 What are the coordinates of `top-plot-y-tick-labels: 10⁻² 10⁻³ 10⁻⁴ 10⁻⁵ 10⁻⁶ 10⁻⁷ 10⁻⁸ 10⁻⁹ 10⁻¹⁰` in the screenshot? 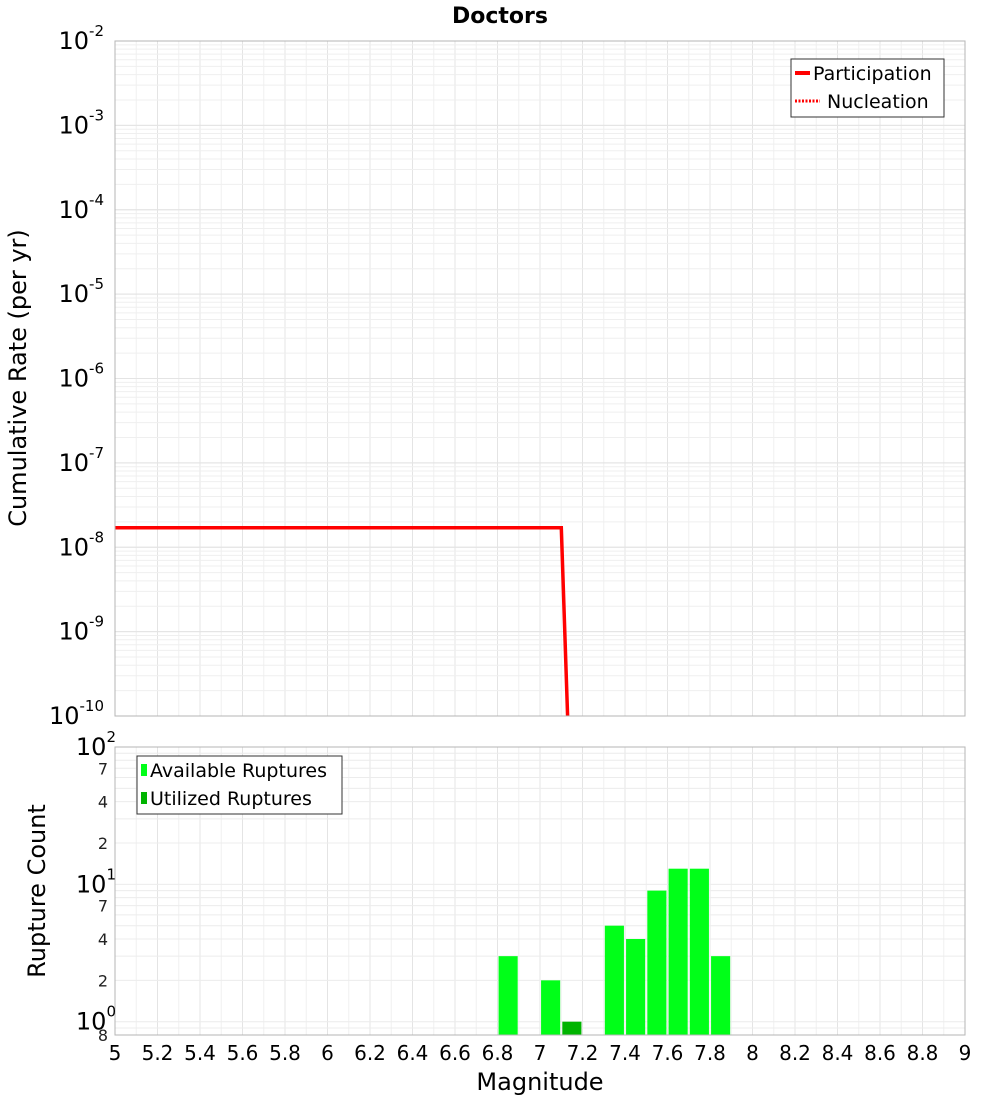 It's located at (76, 376).